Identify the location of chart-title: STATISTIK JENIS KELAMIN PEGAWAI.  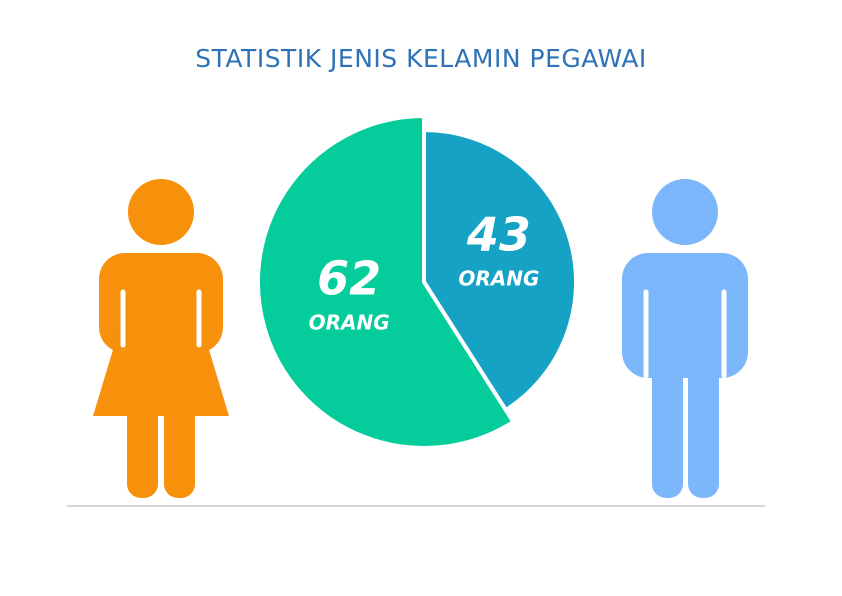
(421, 58).